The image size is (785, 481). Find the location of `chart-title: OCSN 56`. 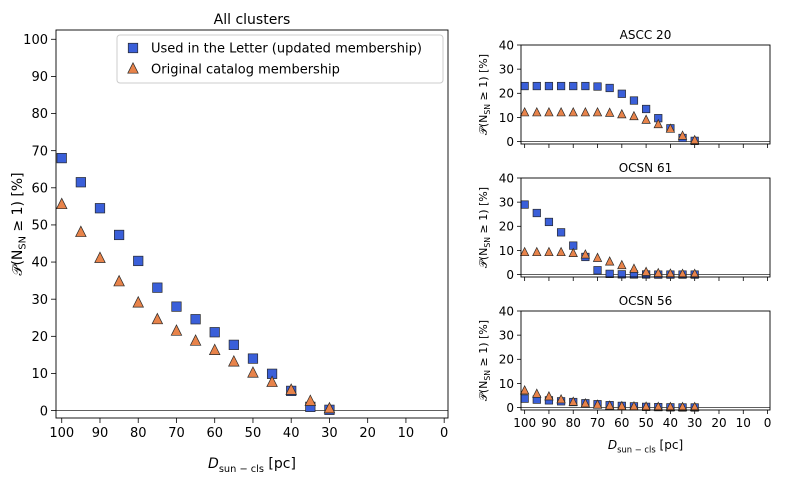

chart-title: OCSN 56 is located at coordinates (646, 301).